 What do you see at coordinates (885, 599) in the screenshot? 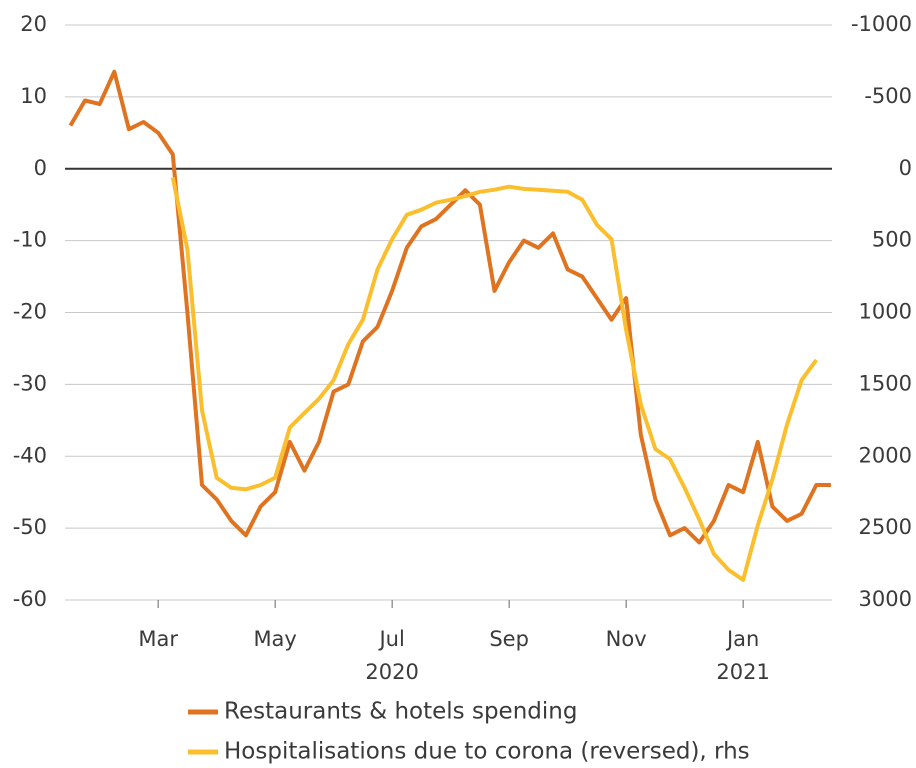
I see `y2-tick-label: 3000` at bounding box center [885, 599].